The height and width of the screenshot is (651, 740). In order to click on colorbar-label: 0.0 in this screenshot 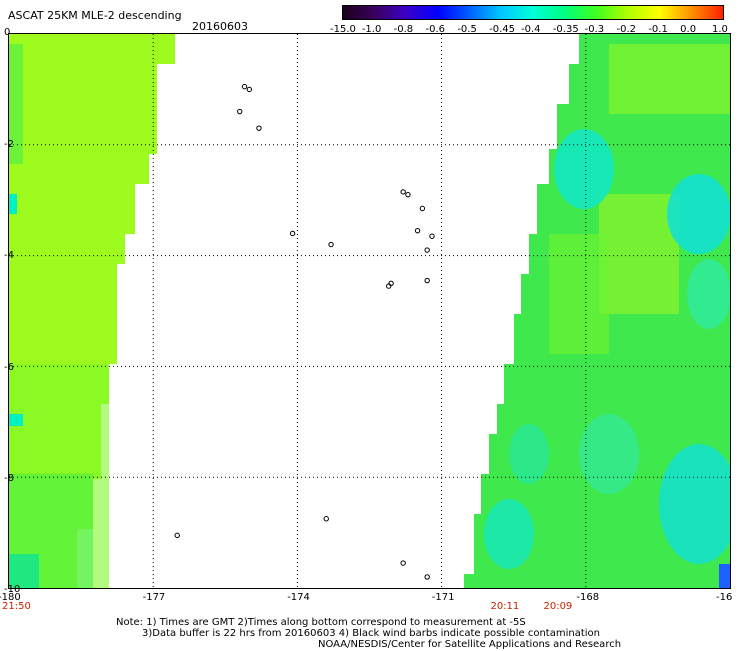, I will do `click(688, 29)`.